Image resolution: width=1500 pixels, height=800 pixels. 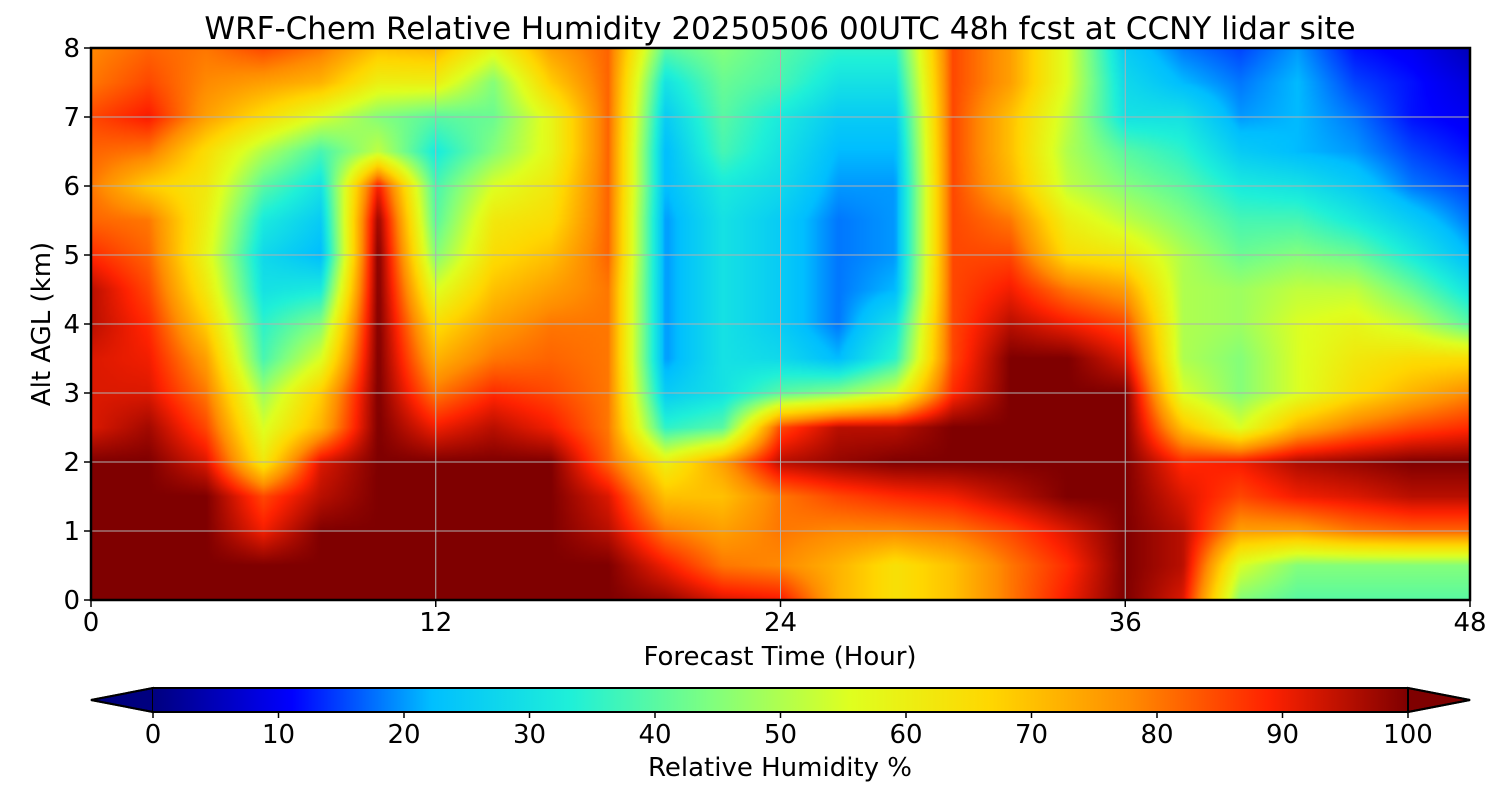 What do you see at coordinates (42, 324) in the screenshot?
I see `y-axis-label: Alt AGL (km)` at bounding box center [42, 324].